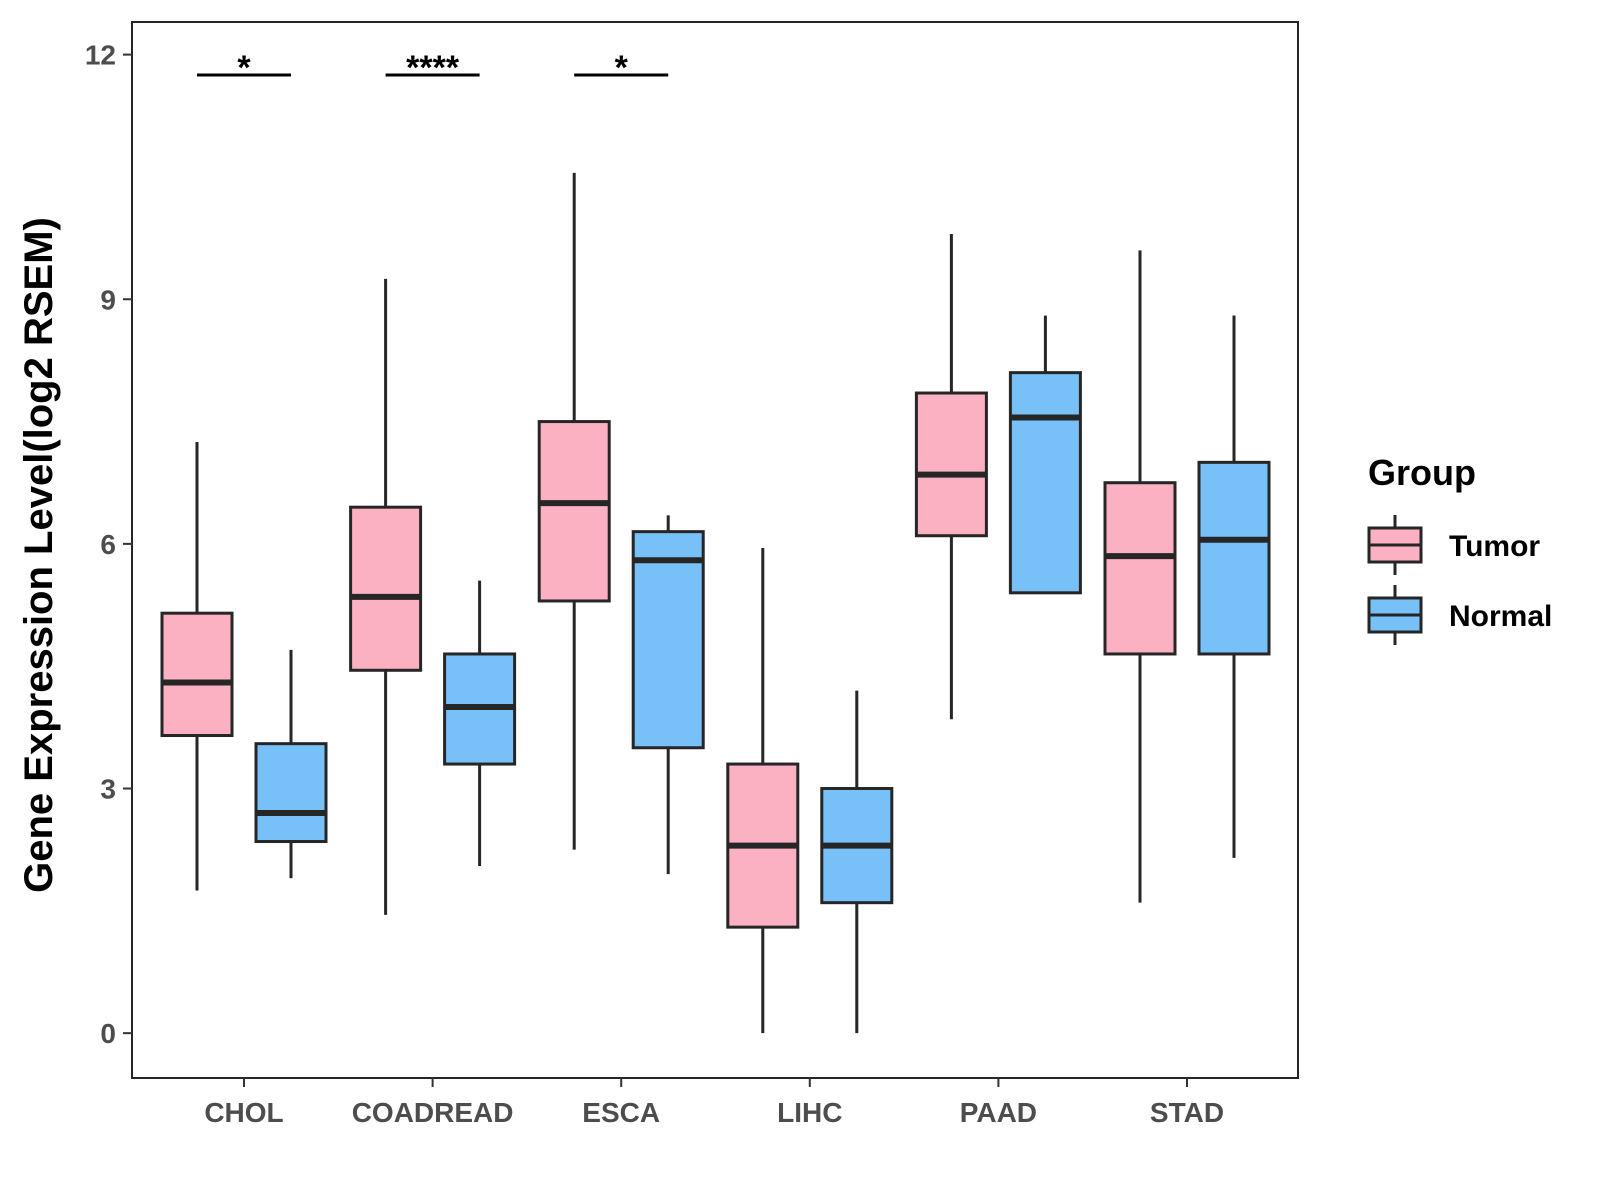  What do you see at coordinates (857, 862) in the screenshot?
I see `box-normal-lihc` at bounding box center [857, 862].